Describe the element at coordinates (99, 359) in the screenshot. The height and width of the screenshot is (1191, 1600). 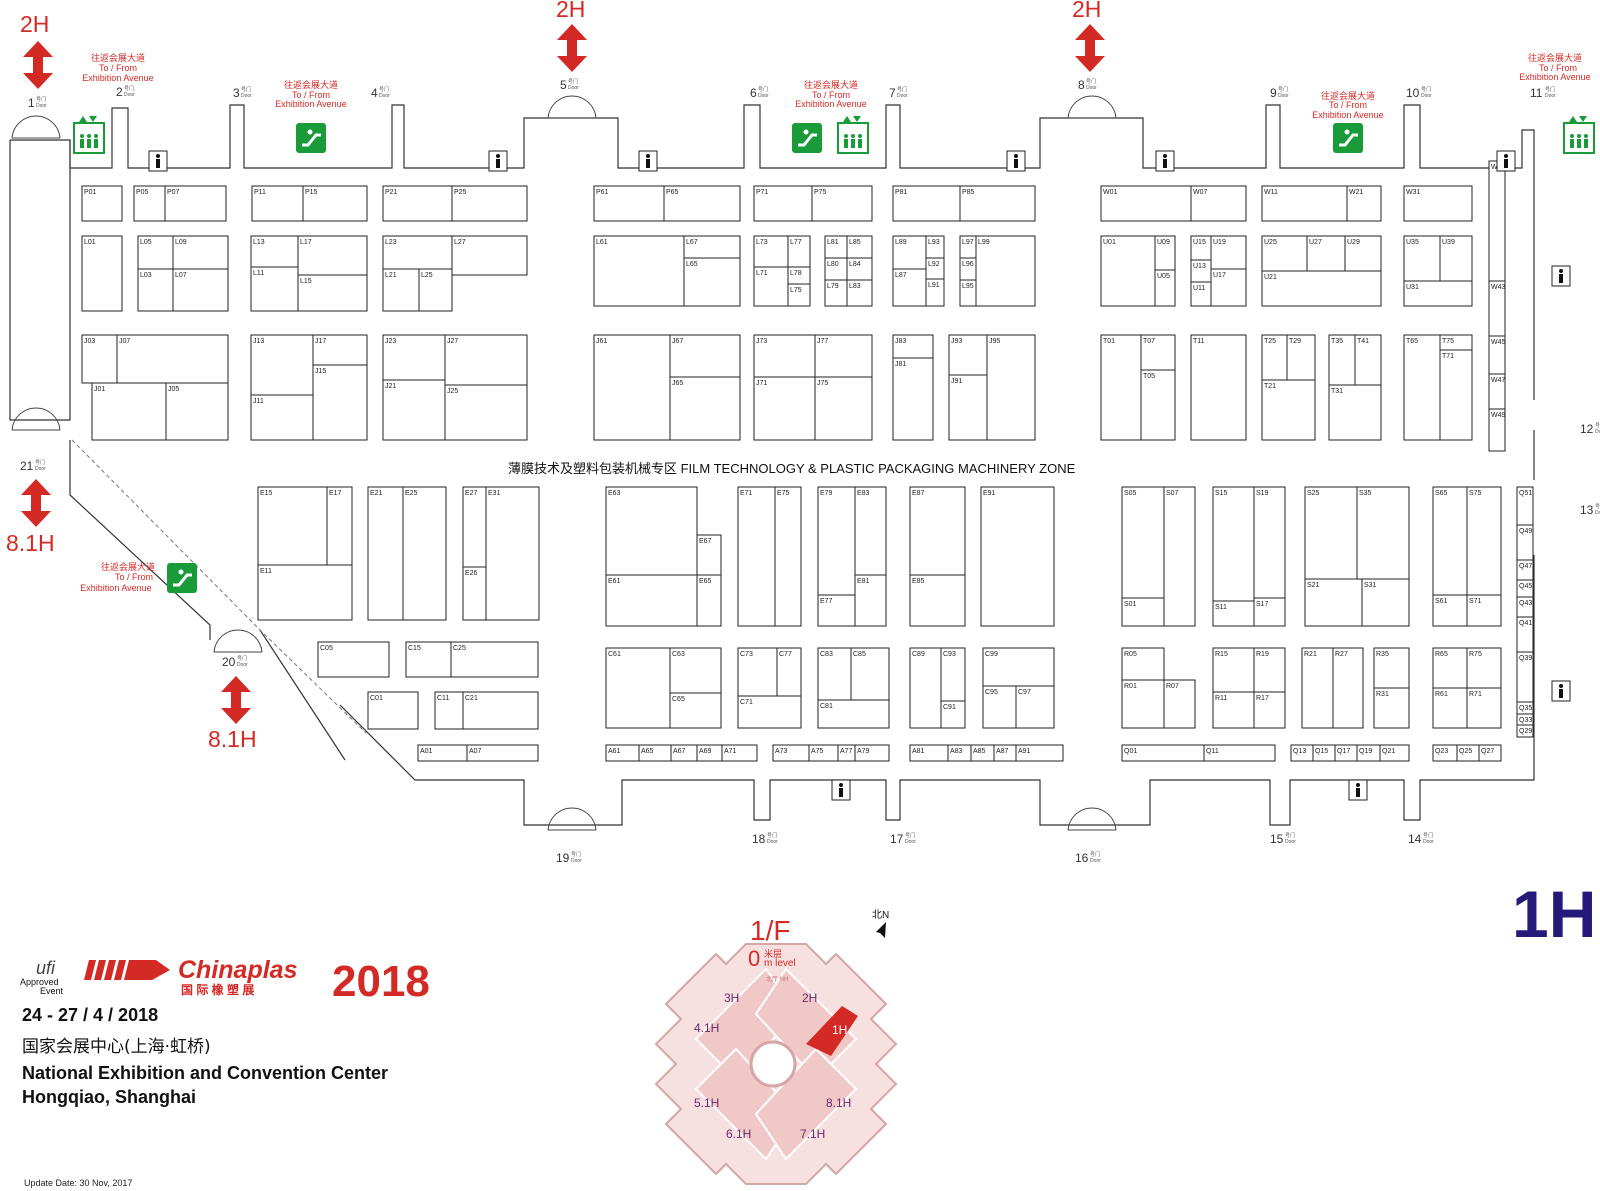
I see `booth-J03: J03` at that location.